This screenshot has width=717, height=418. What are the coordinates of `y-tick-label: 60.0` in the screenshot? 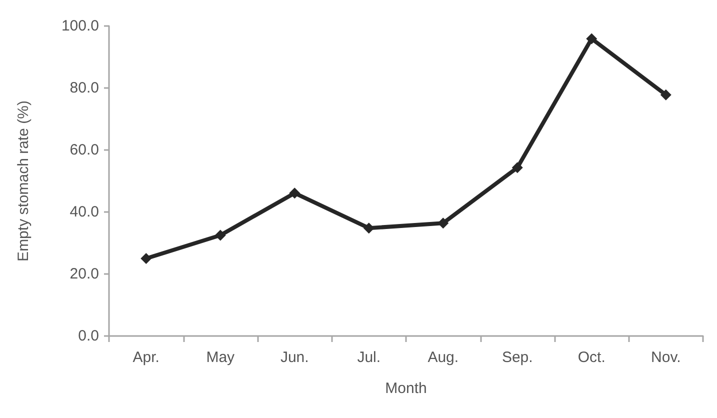 It's located at (84, 150).